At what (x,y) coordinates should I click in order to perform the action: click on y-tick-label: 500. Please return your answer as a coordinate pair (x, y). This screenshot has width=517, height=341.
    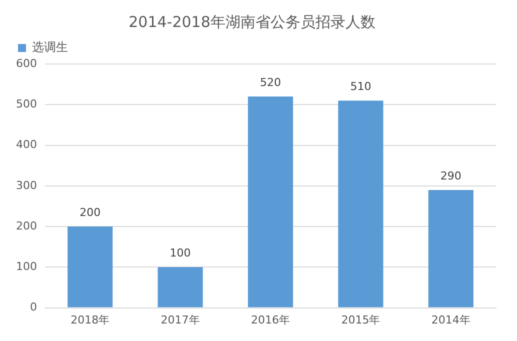
    Looking at the image, I should click on (26, 103).